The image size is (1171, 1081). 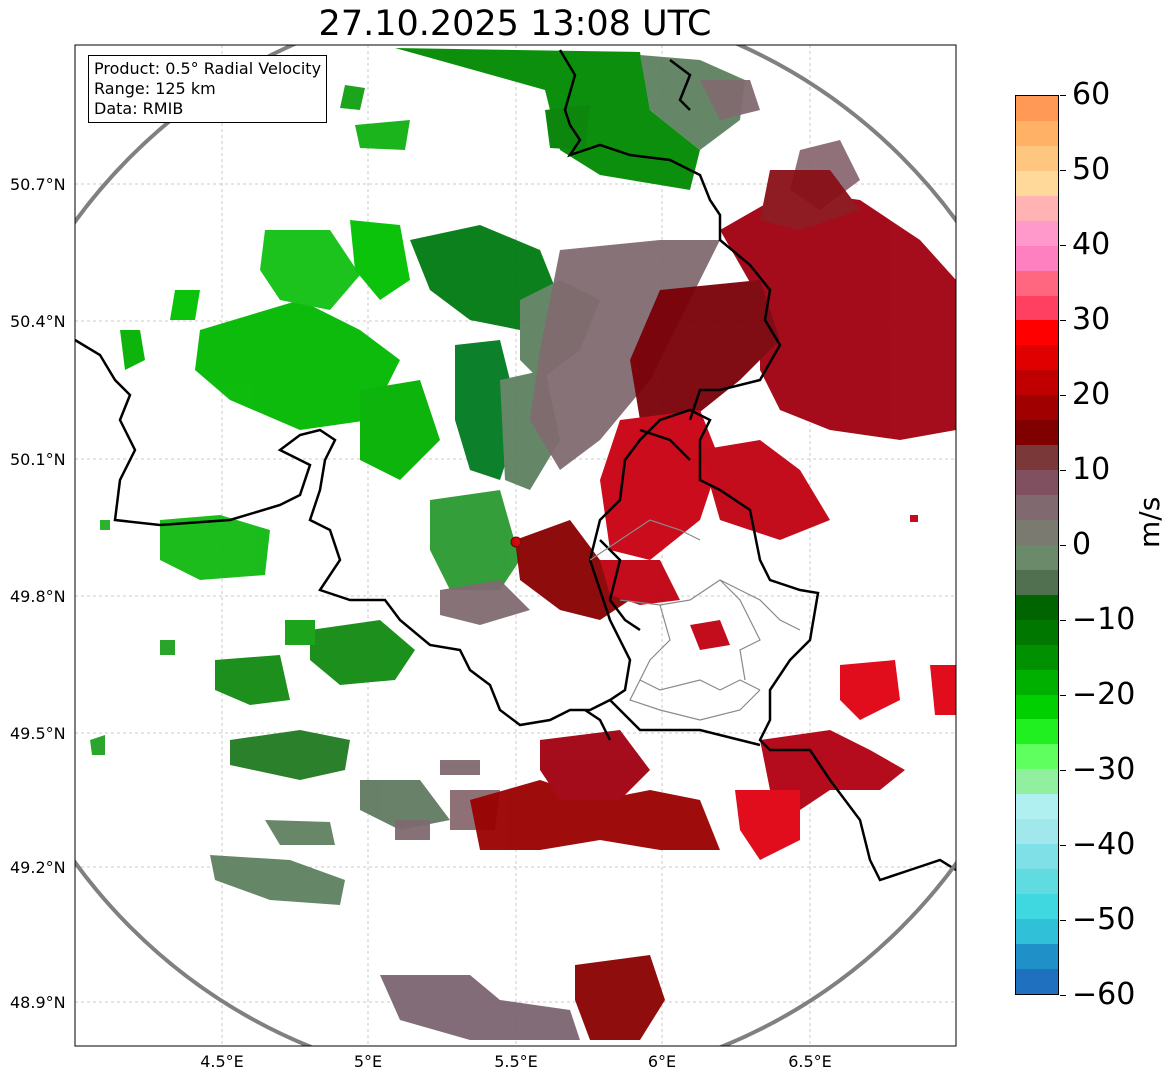 I want to click on regional-borders, so click(x=695, y=620).